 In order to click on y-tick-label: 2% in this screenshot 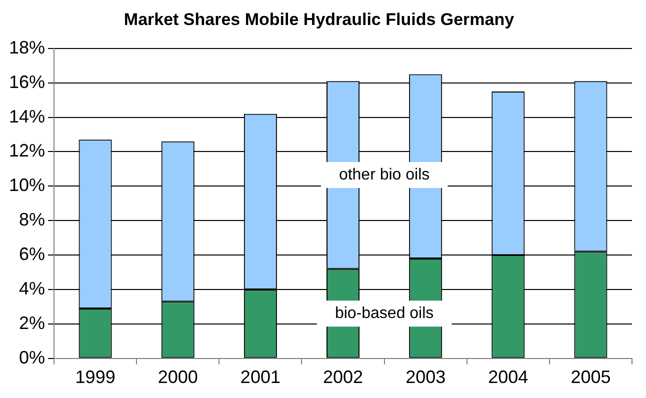, I will do `click(32, 322)`.